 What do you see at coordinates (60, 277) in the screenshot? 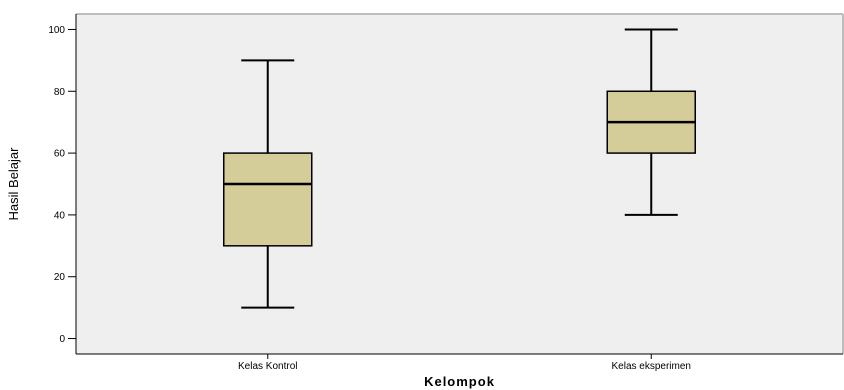
I see `y-tick-label: 20` at bounding box center [60, 277].